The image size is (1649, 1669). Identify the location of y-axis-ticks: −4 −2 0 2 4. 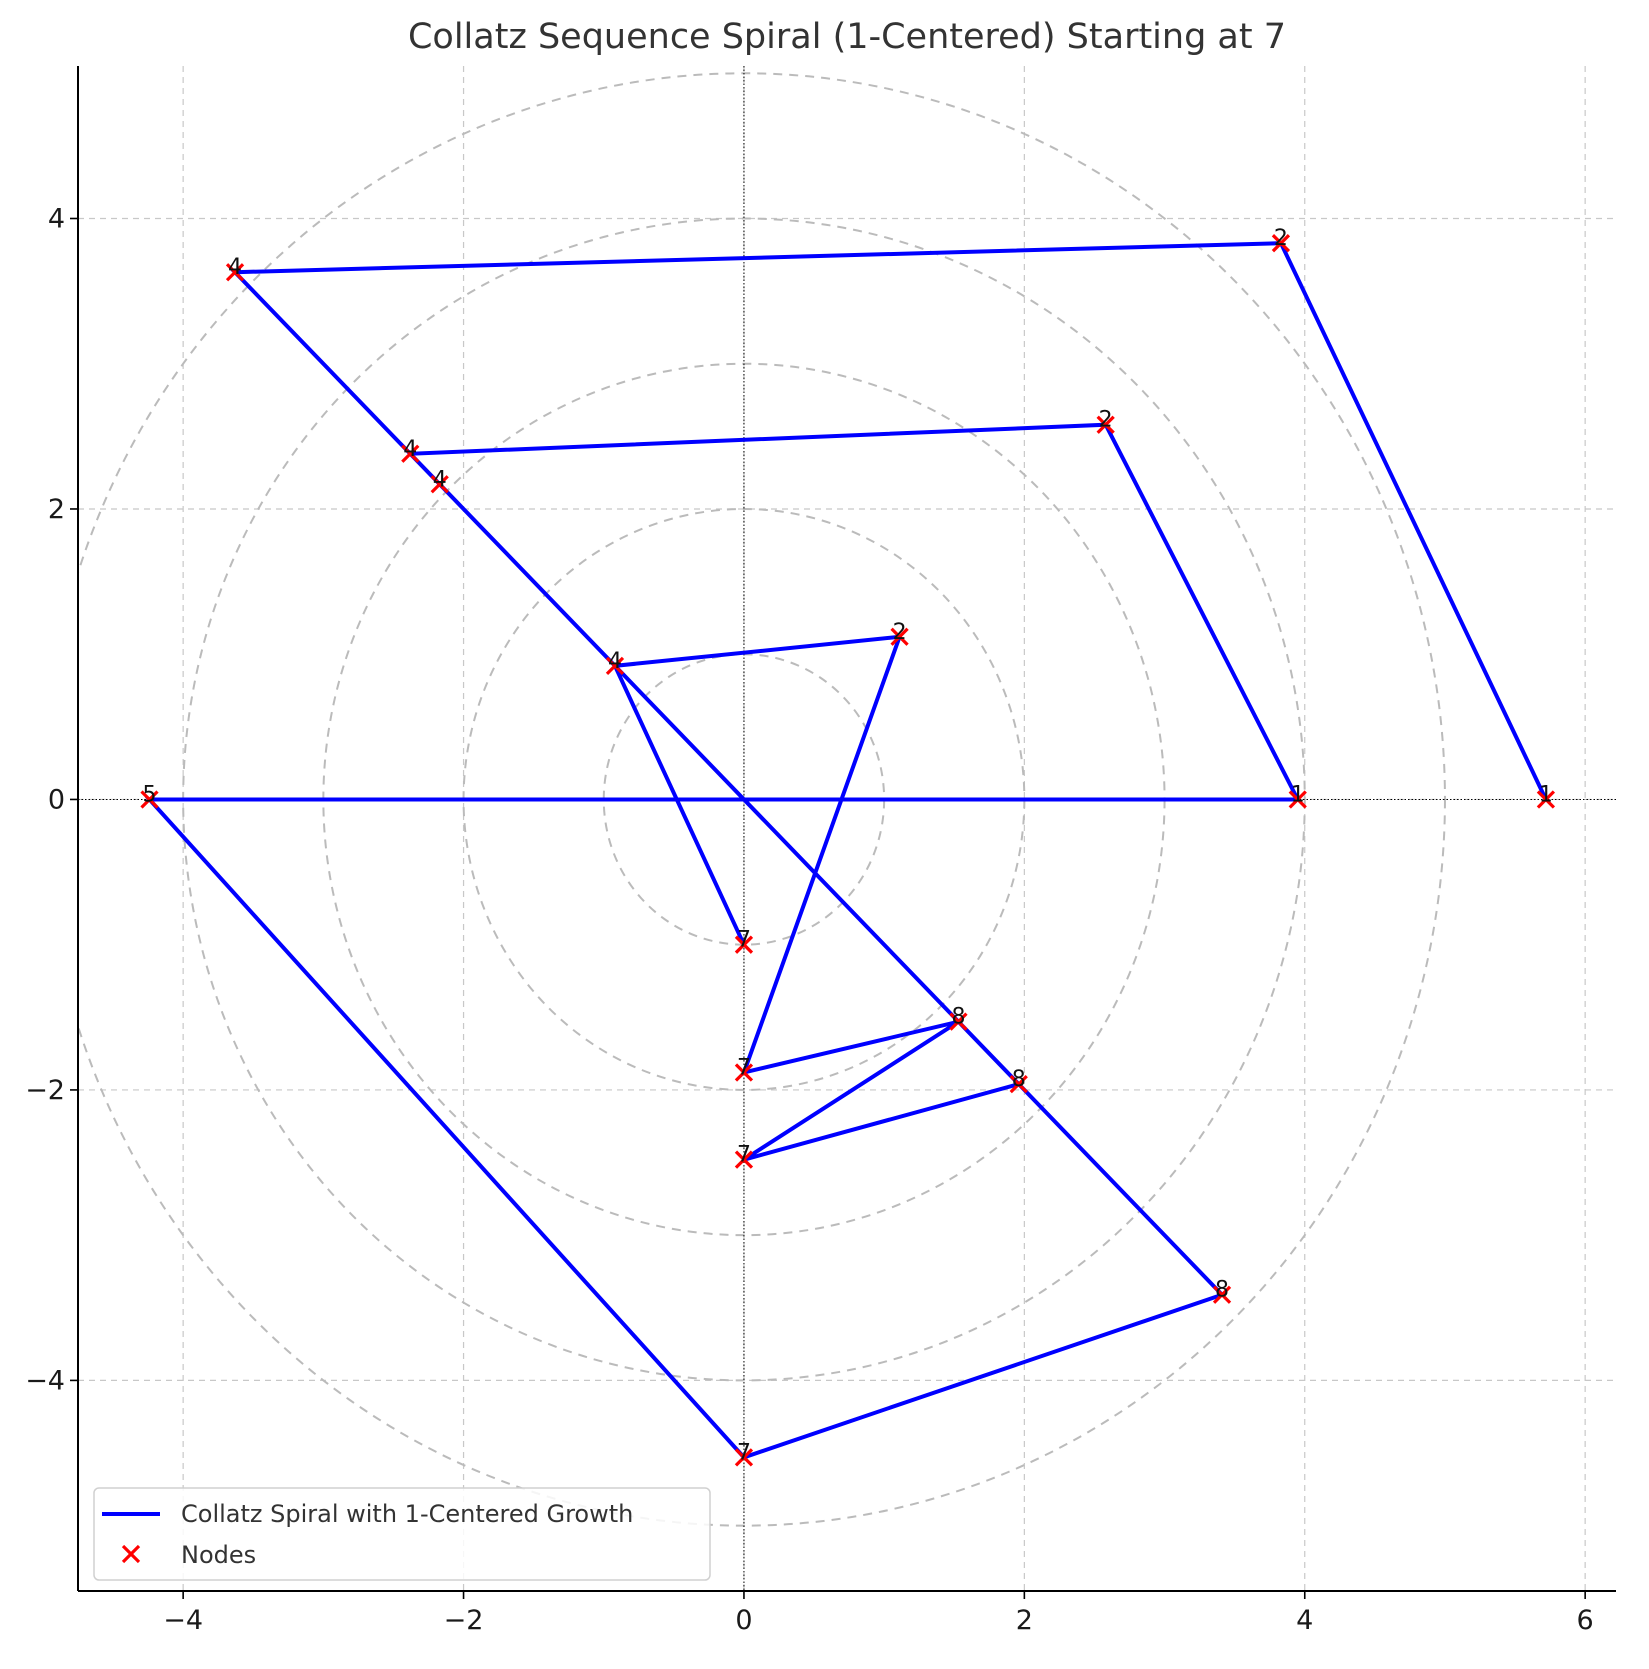
(51, 800).